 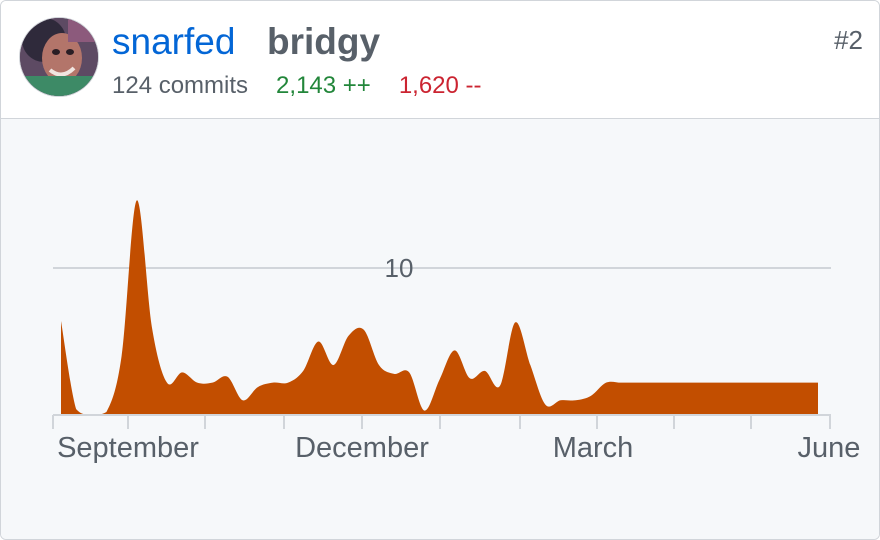 What do you see at coordinates (362, 448) in the screenshot?
I see `x-tick-label-december: December` at bounding box center [362, 448].